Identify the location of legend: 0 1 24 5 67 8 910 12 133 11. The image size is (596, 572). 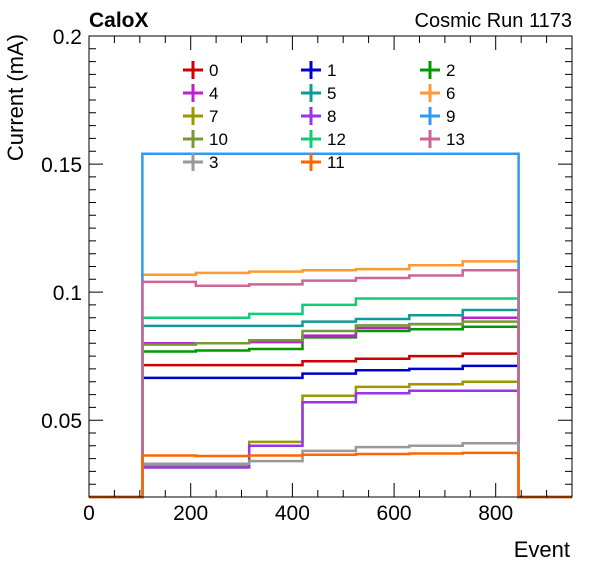
(324, 116).